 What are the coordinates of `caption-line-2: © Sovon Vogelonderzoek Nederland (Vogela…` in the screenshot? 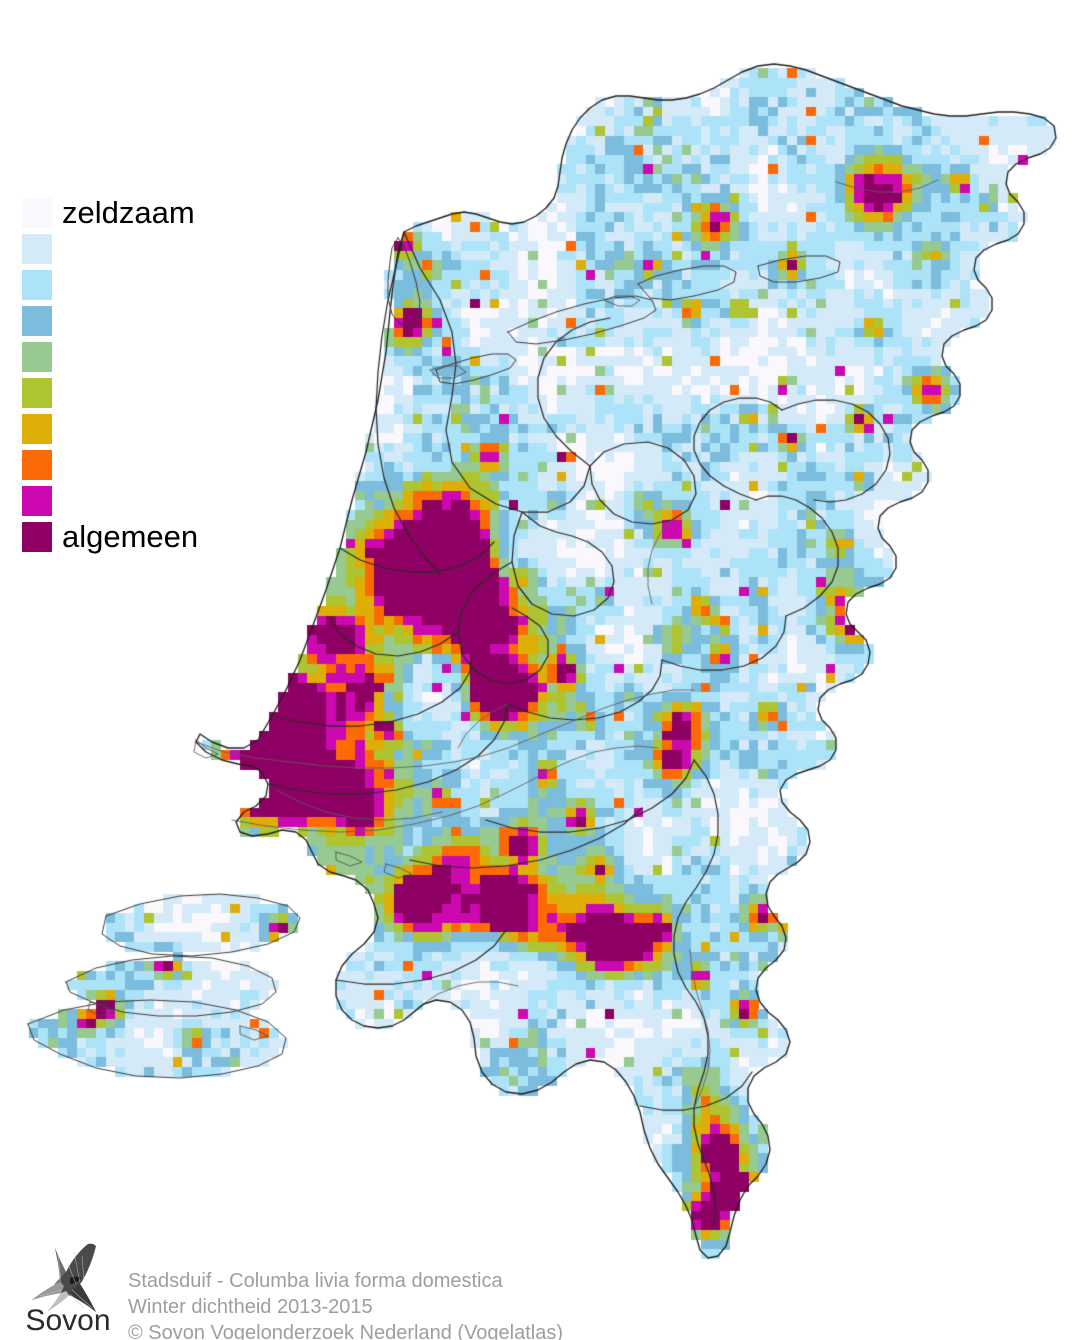 It's located at (346, 1331).